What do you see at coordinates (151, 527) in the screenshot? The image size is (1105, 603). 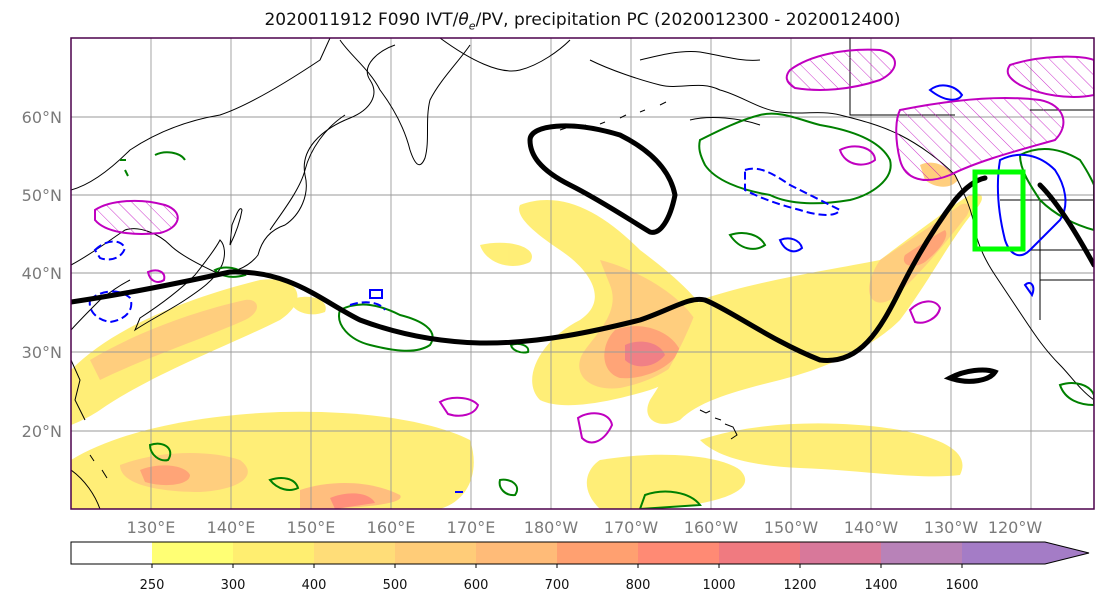 I see `lon-label: 130°E` at bounding box center [151, 527].